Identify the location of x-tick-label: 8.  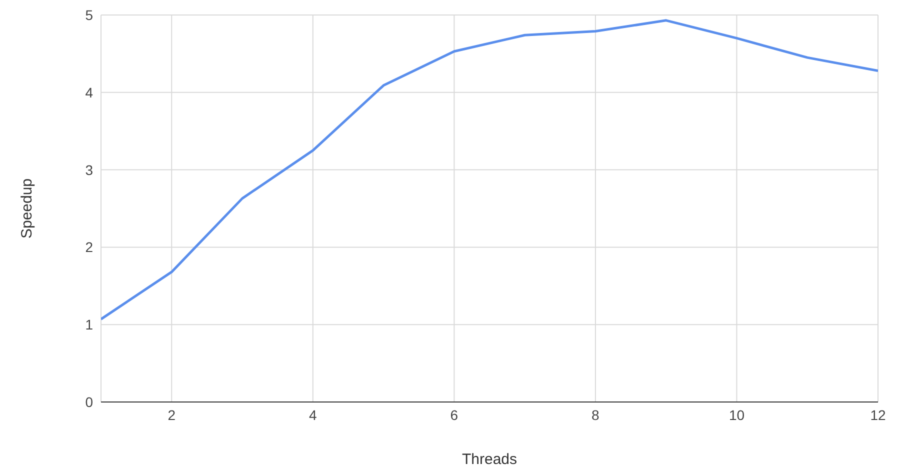
(596, 414).